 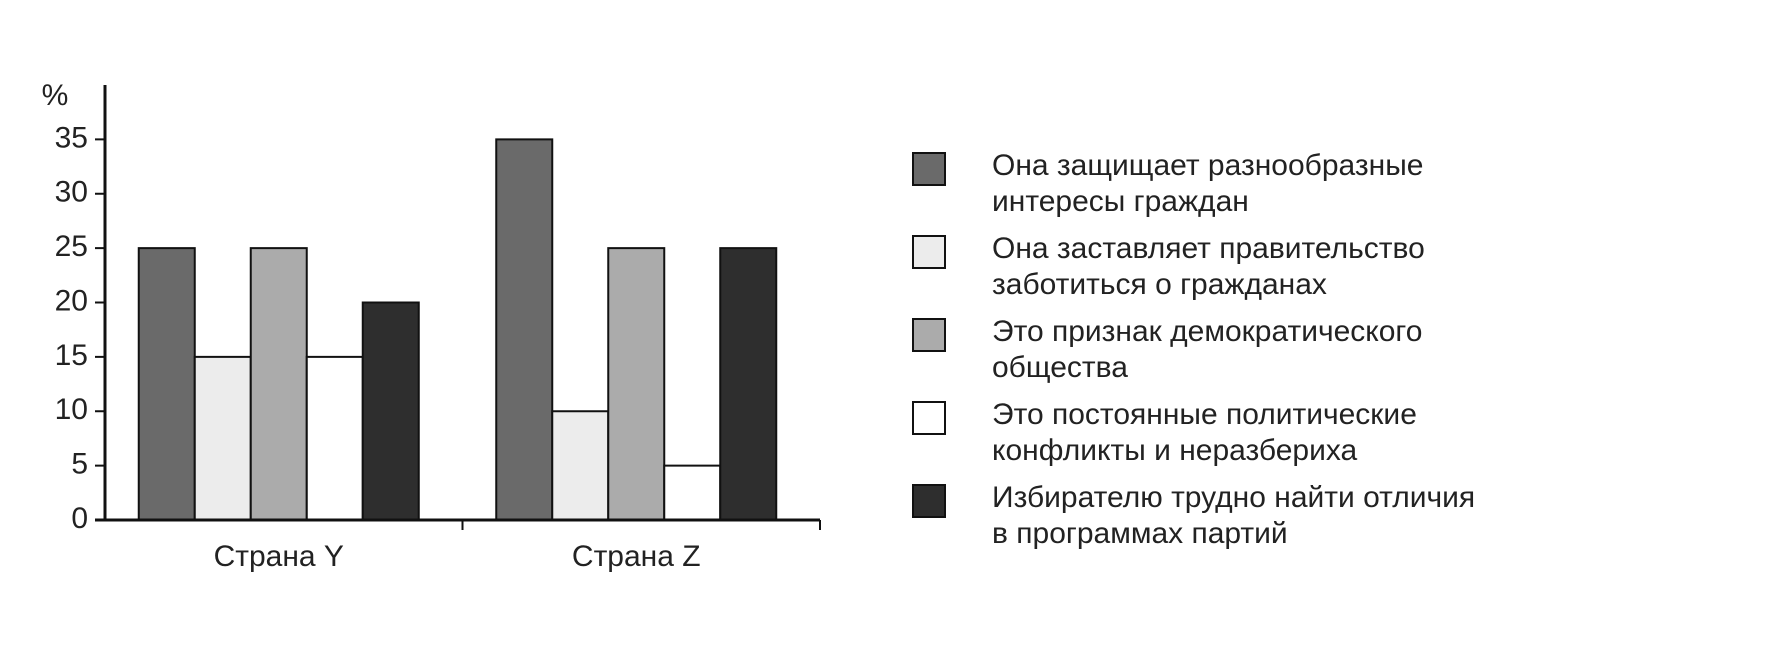 I want to click on y-tick-label: 30, so click(x=71, y=192).